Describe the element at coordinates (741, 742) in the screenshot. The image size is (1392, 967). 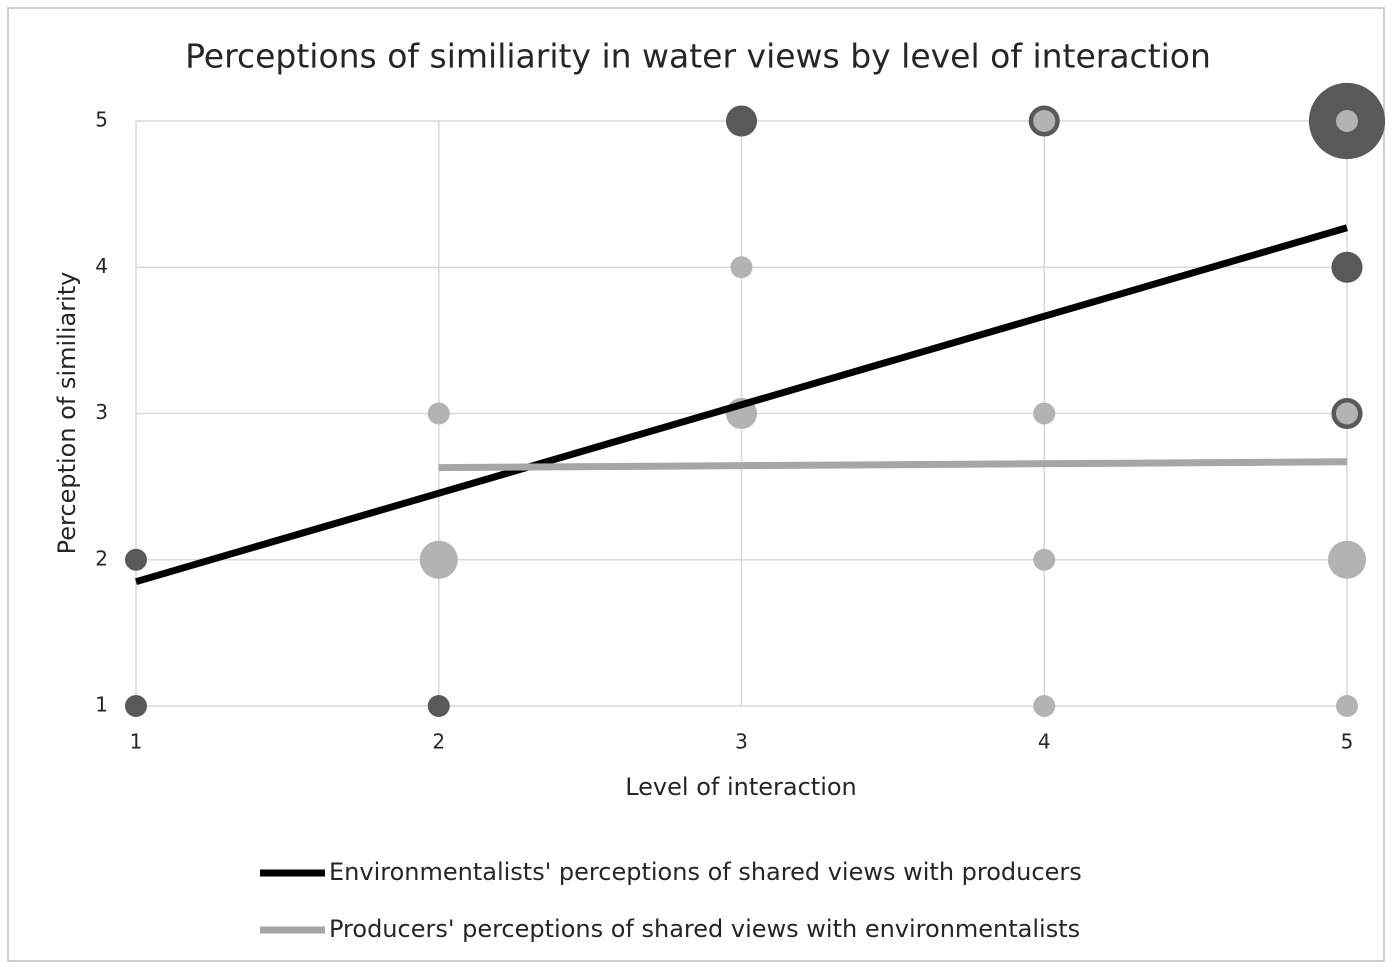
I see `x-tick-label: 3` at that location.